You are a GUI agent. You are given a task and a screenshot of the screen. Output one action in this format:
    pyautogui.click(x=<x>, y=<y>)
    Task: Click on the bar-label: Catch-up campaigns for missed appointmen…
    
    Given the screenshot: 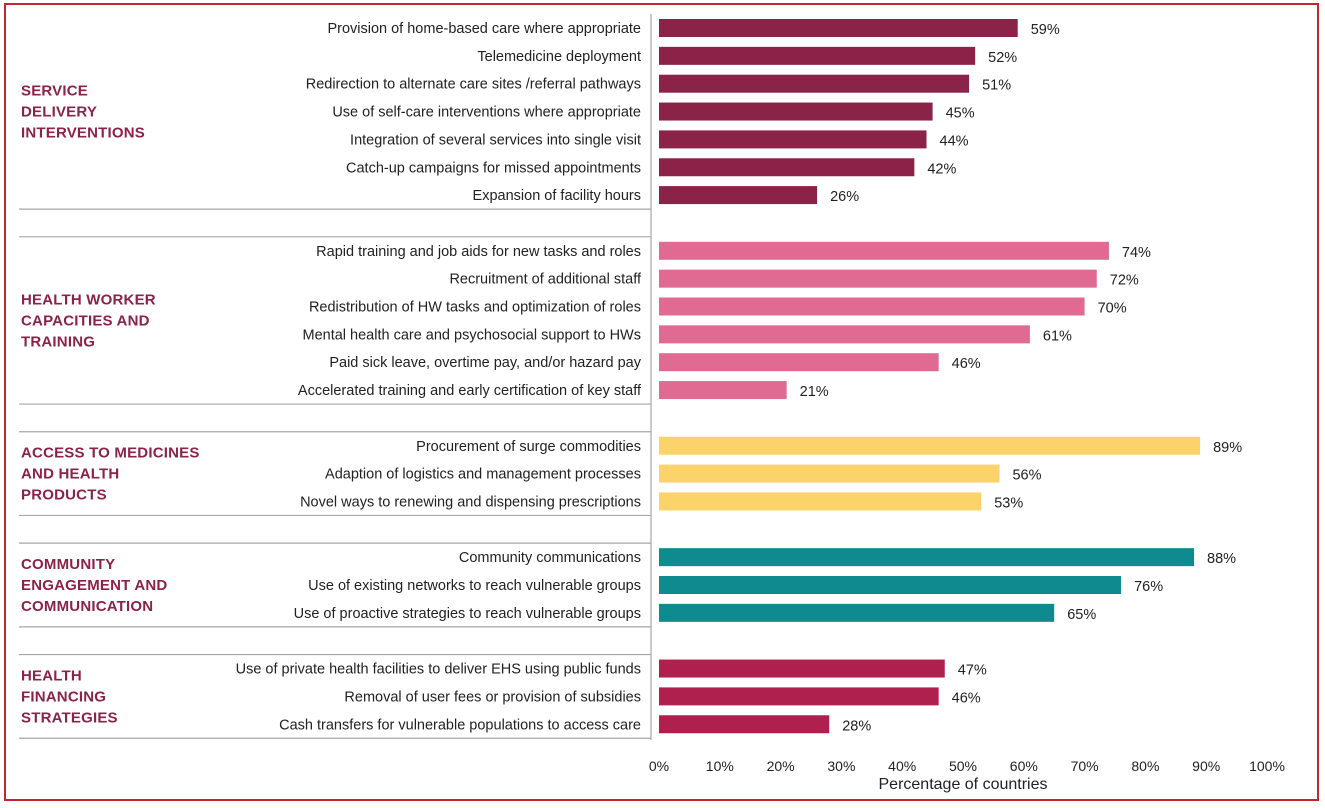 What is the action you would take?
    pyautogui.click(x=493, y=168)
    